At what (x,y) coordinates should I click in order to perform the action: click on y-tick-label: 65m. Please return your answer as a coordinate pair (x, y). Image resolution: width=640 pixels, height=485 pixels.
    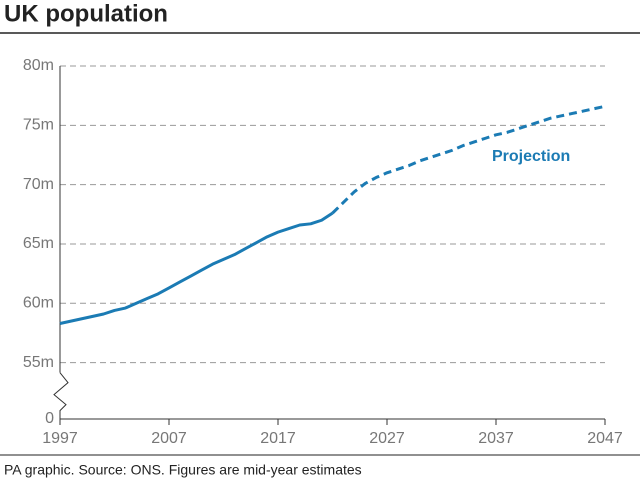
    Looking at the image, I should click on (38, 243).